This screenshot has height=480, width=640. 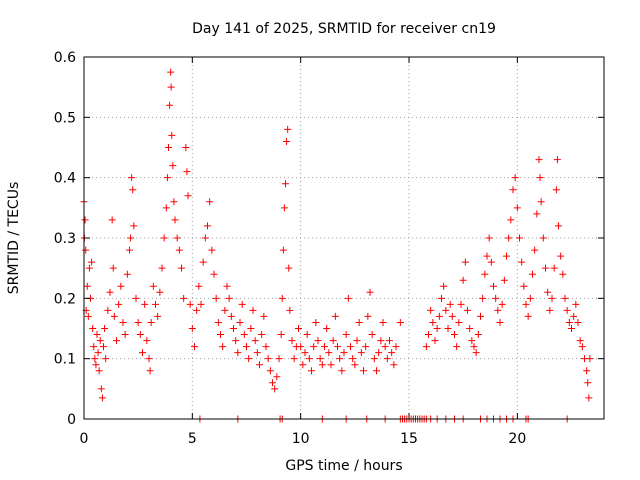 What do you see at coordinates (65, 239) in the screenshot?
I see `y-tick-label: 0.3` at bounding box center [65, 239].